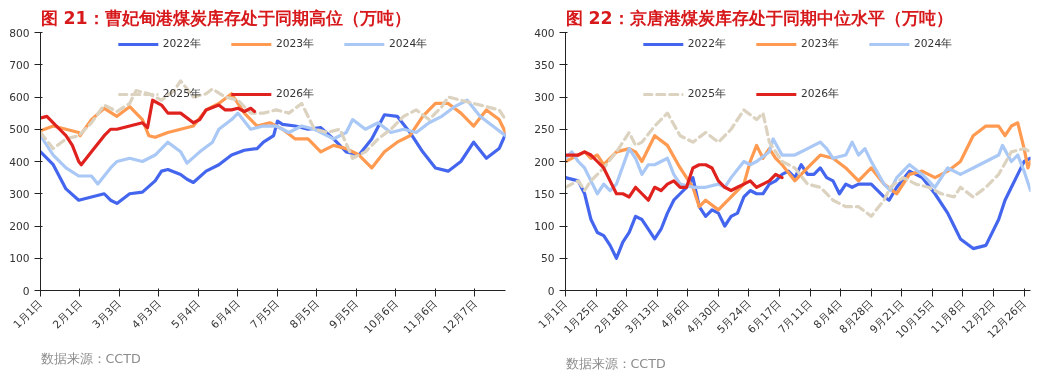 Image resolution: width=1061 pixels, height=379 pixels. I want to click on x-tick-label: 4月3日, so click(146, 314).